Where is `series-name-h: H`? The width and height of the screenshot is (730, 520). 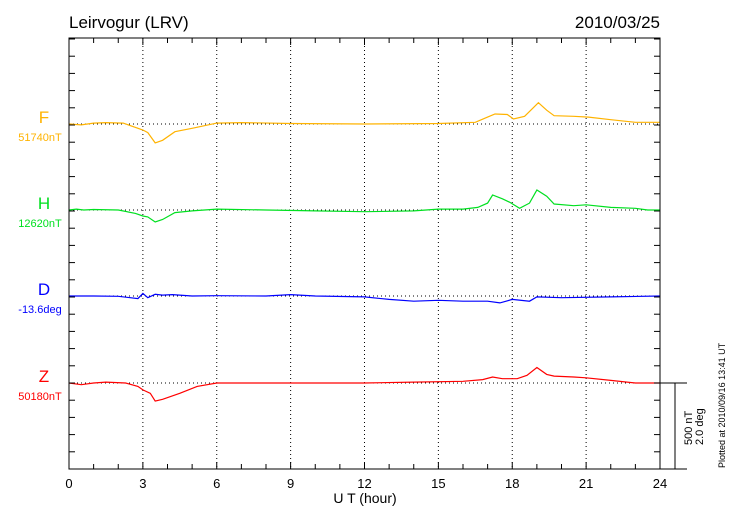
series-name-h: H is located at coordinates (44, 203).